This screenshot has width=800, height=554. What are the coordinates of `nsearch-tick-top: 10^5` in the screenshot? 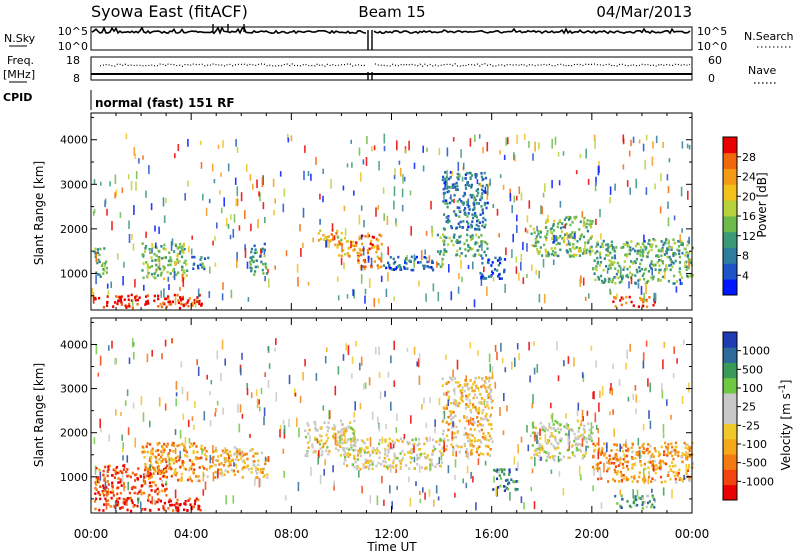 It's located at (712, 31).